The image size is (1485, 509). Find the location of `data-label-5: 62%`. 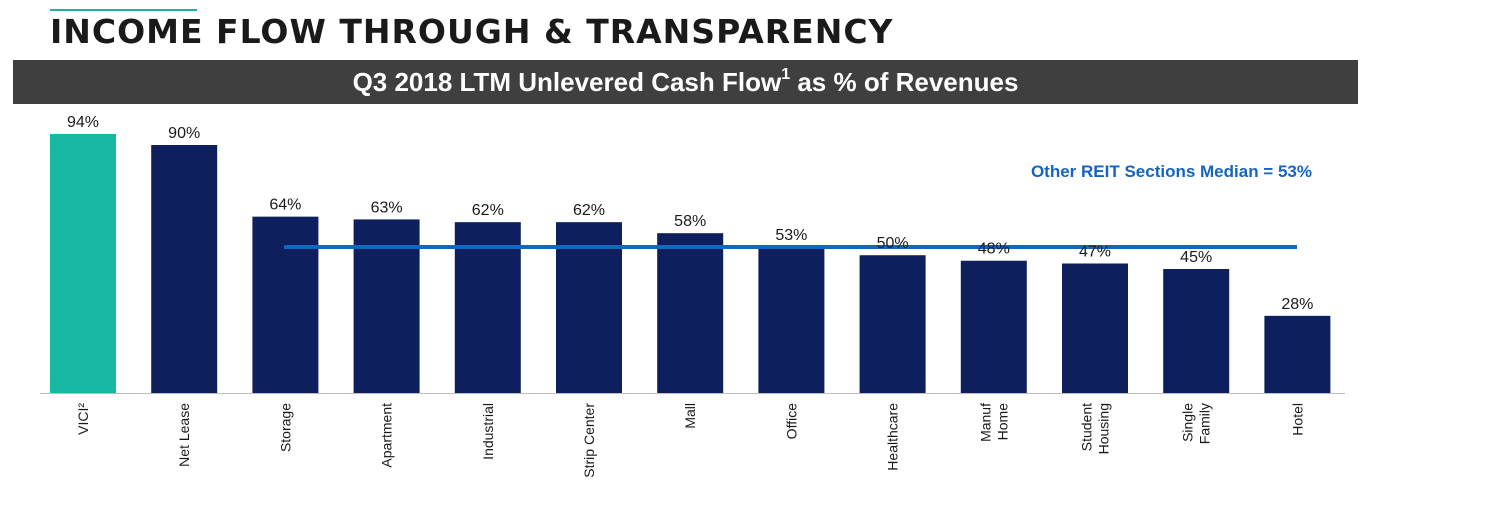

data-label-5: 62% is located at coordinates (589, 210).